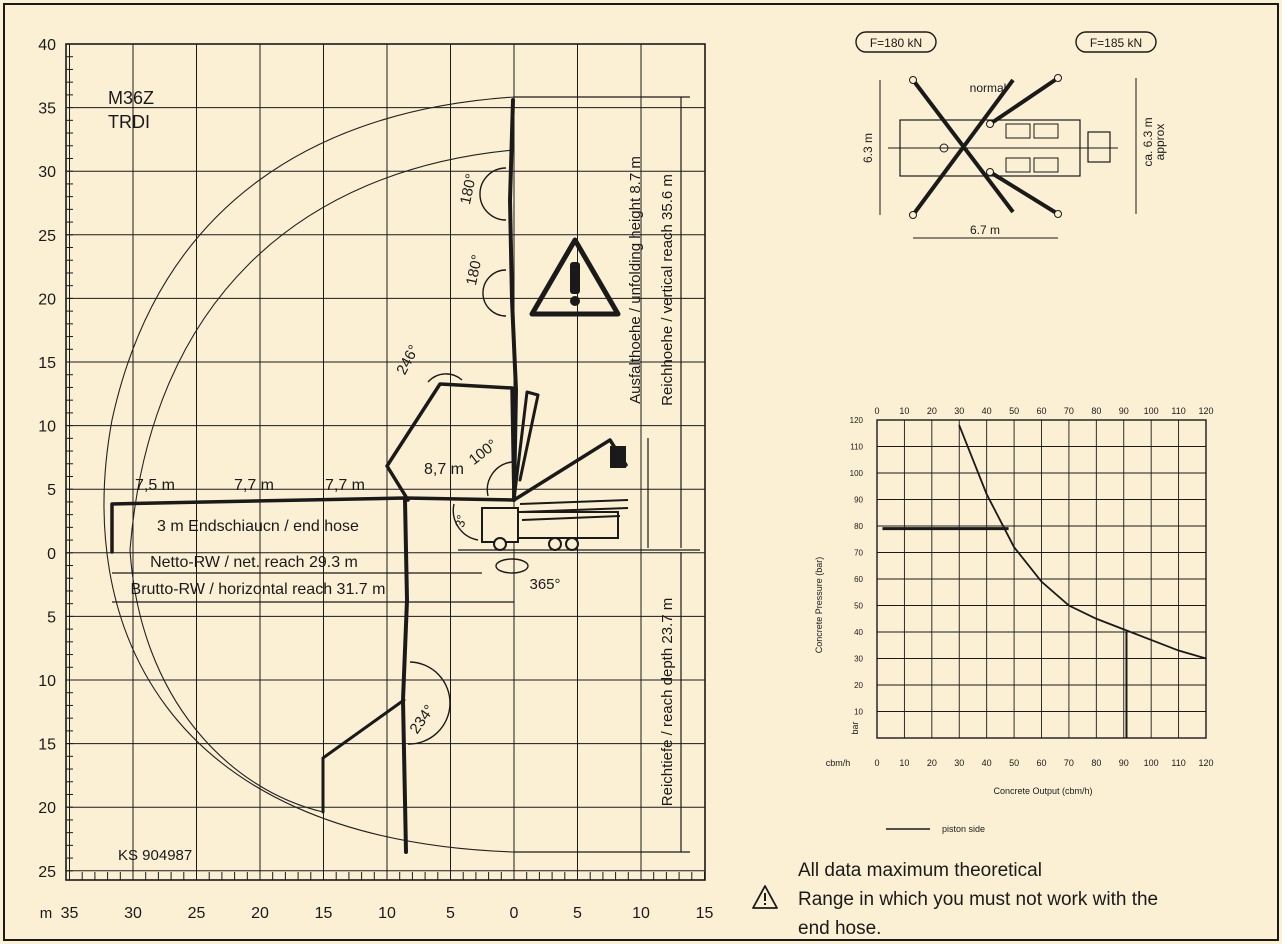  Describe the element at coordinates (555, 498) in the screenshot. I see `truck-illustration` at that location.